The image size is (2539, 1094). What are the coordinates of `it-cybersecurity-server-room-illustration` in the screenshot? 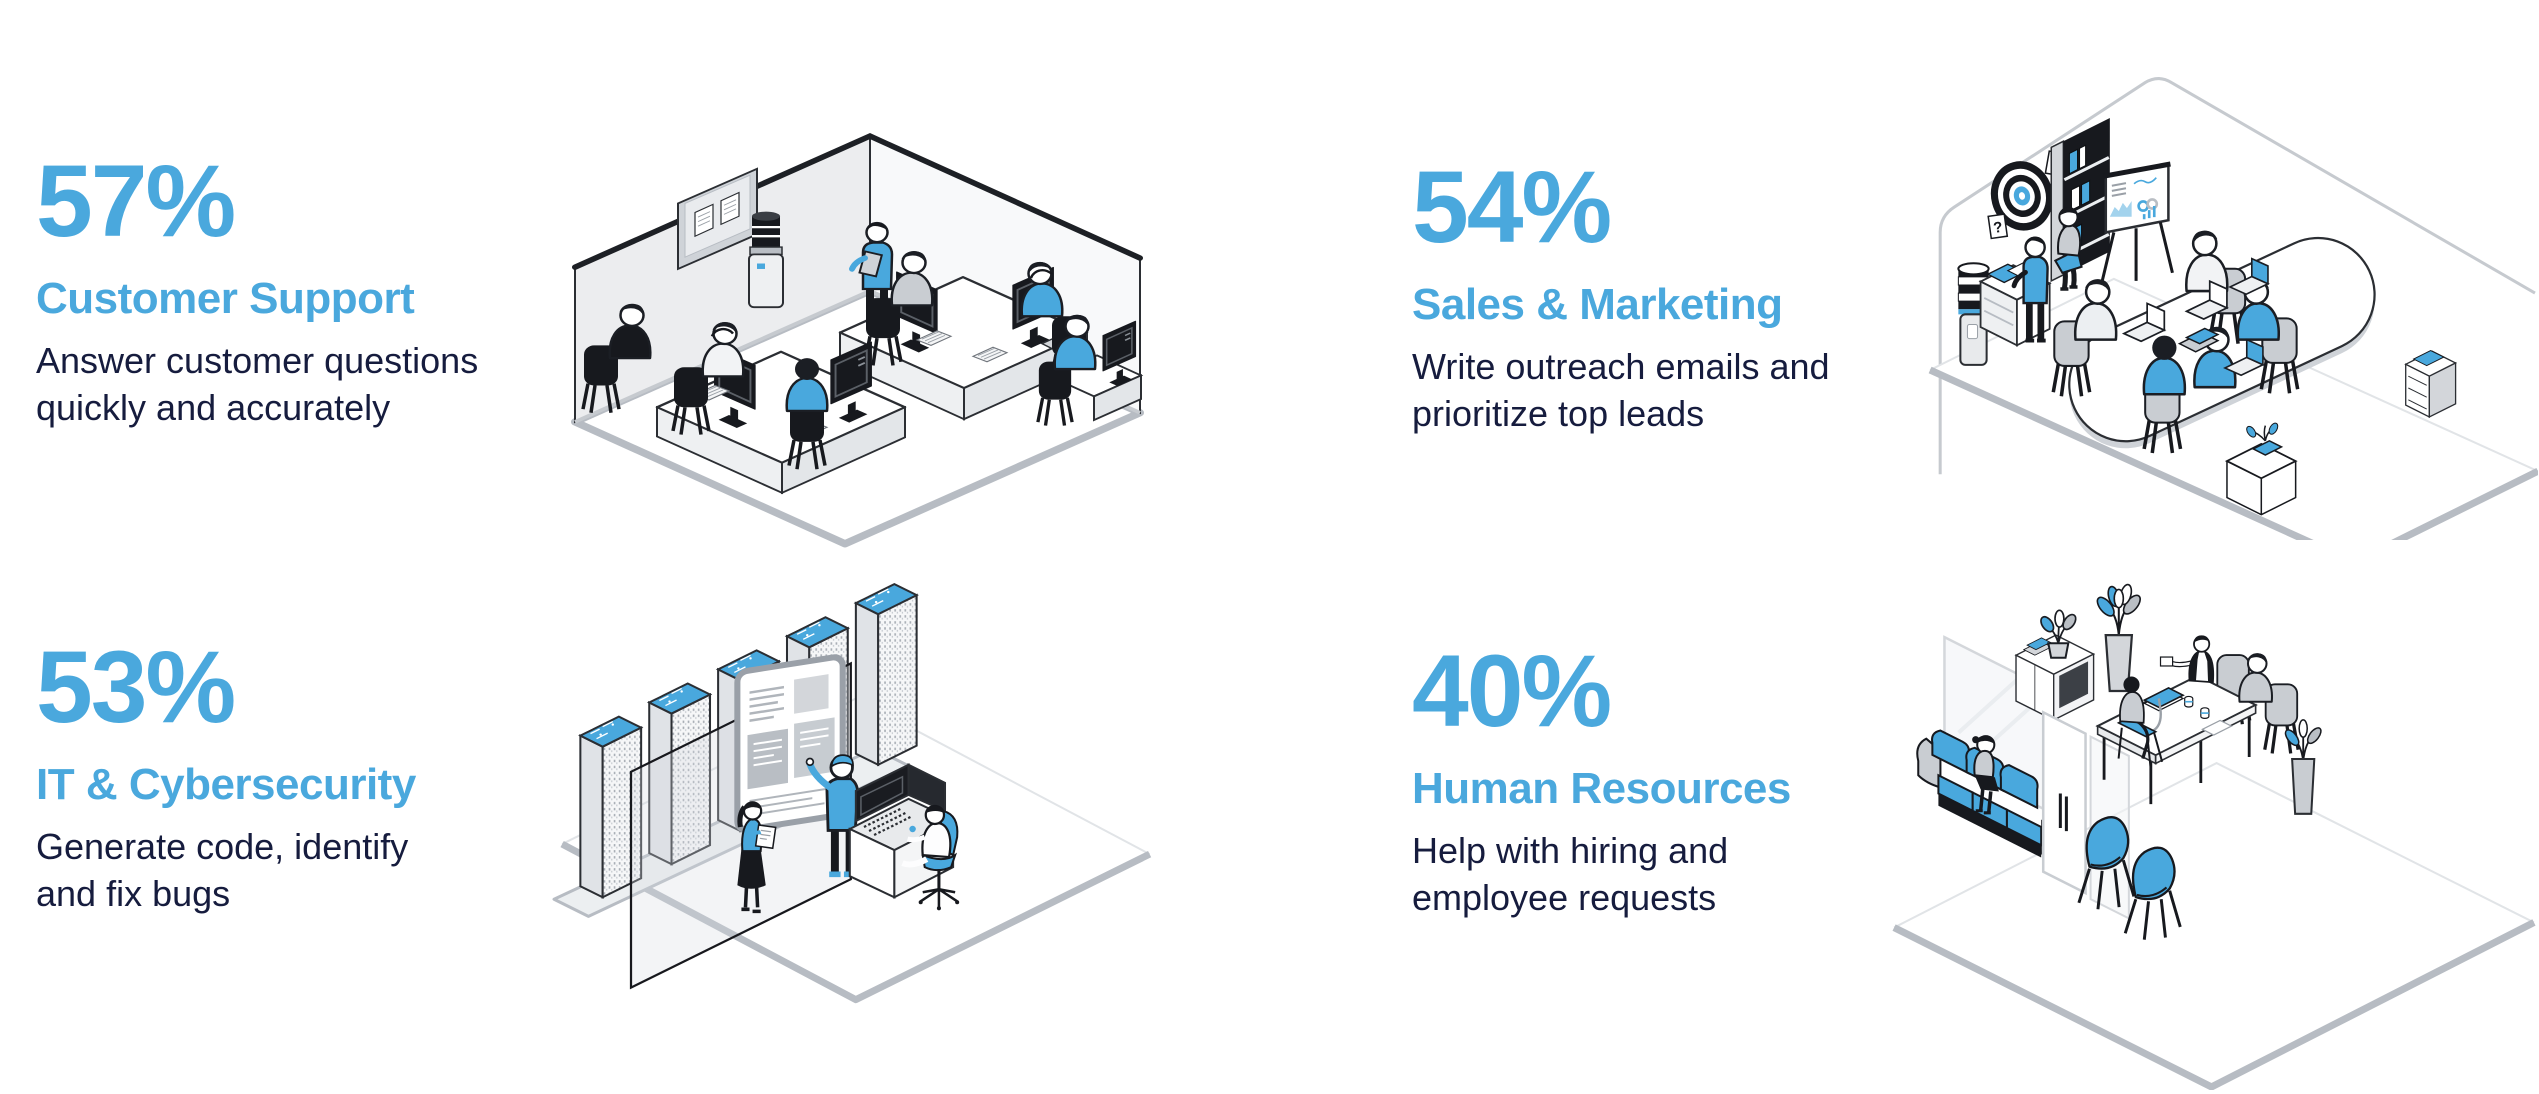 It's located at (866, 827).